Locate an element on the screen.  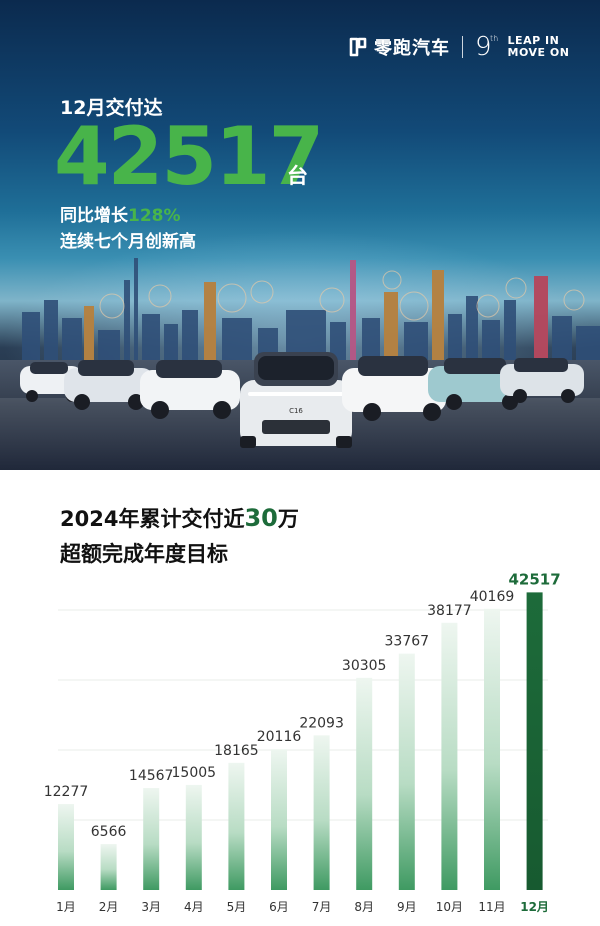
bar-value-label-6: 20116 is located at coordinates (279, 737).